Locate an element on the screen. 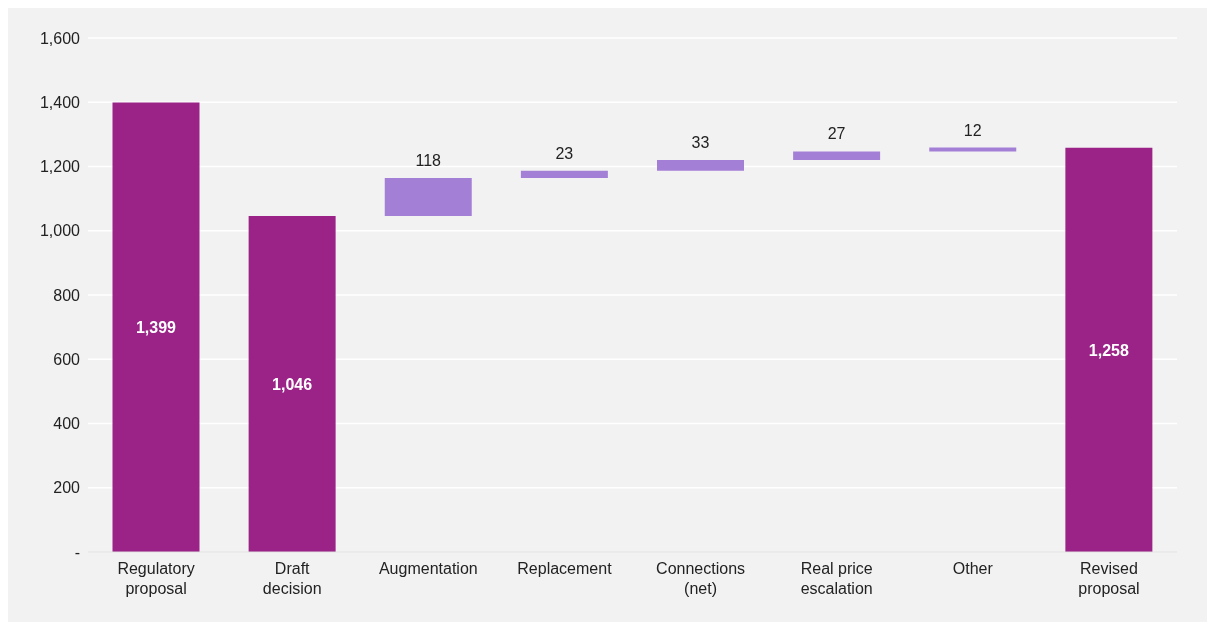  y-tick-label: 600 is located at coordinates (67, 359).